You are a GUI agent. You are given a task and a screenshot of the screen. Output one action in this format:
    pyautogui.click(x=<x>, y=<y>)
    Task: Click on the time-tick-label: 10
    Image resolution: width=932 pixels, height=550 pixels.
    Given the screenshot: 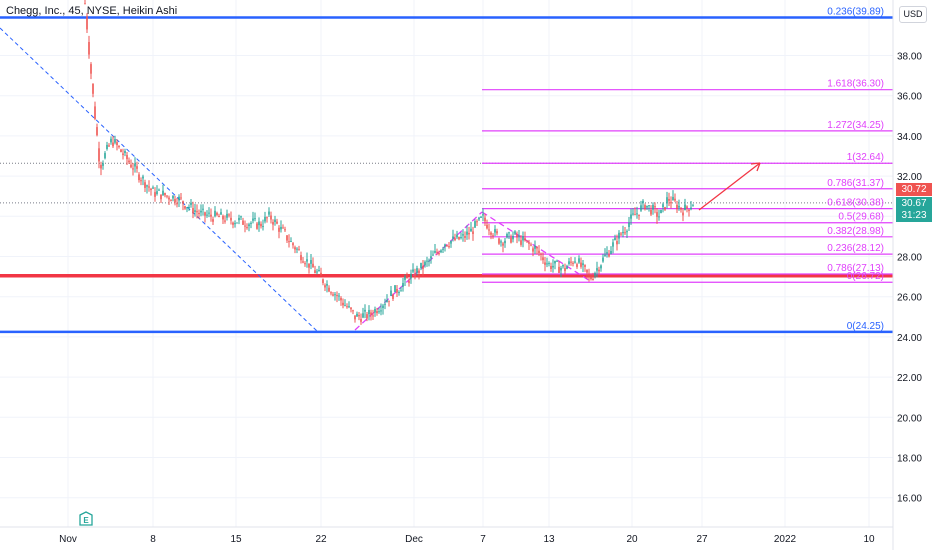 What is the action you would take?
    pyautogui.click(x=869, y=539)
    